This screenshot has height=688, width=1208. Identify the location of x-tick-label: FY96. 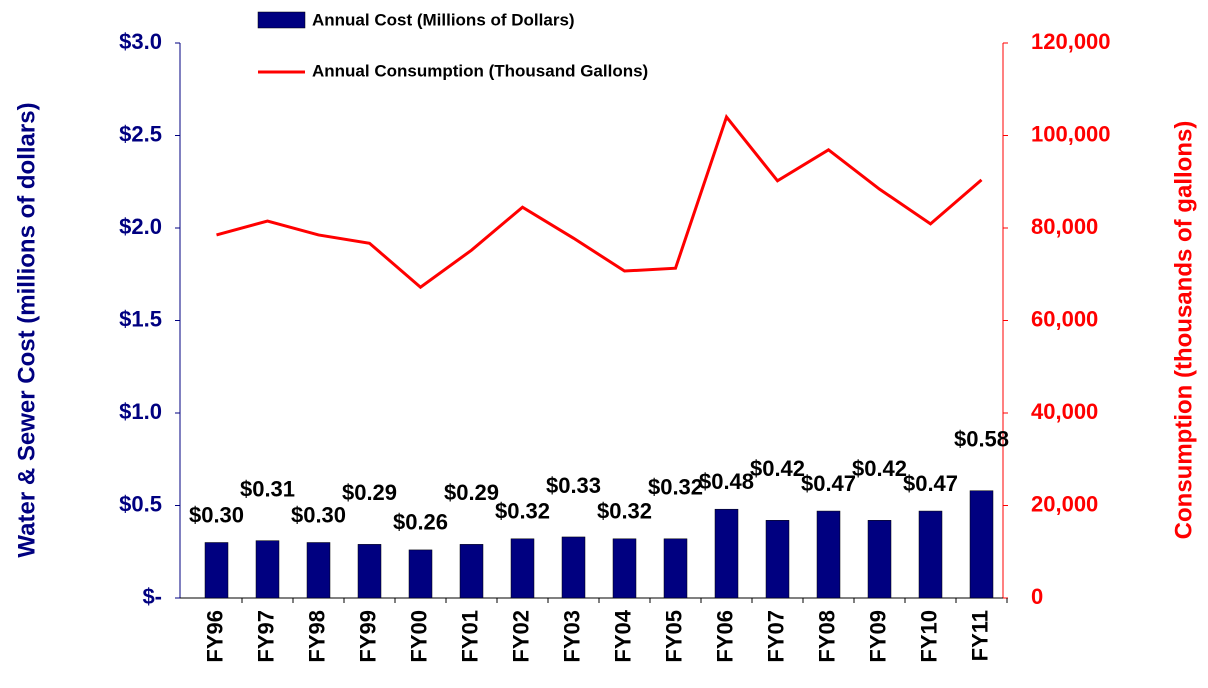
(214, 636).